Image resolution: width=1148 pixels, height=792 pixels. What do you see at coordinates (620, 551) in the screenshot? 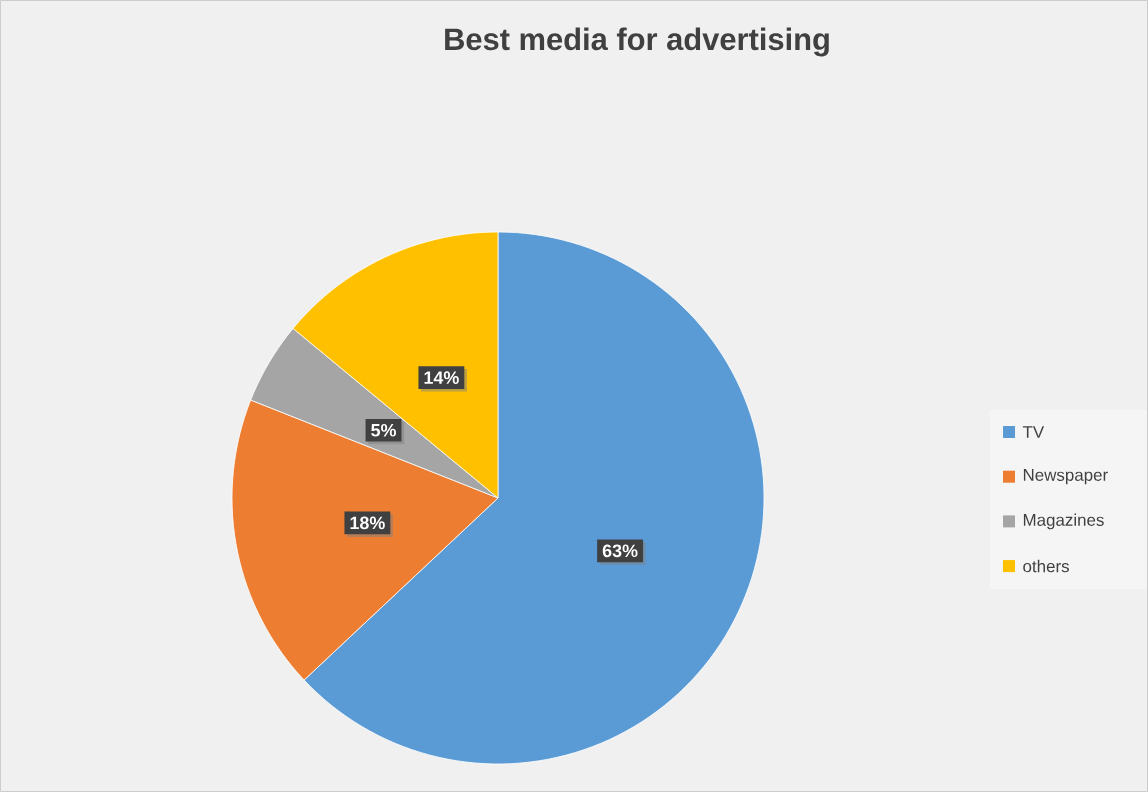
I see `data-label: 63%` at bounding box center [620, 551].